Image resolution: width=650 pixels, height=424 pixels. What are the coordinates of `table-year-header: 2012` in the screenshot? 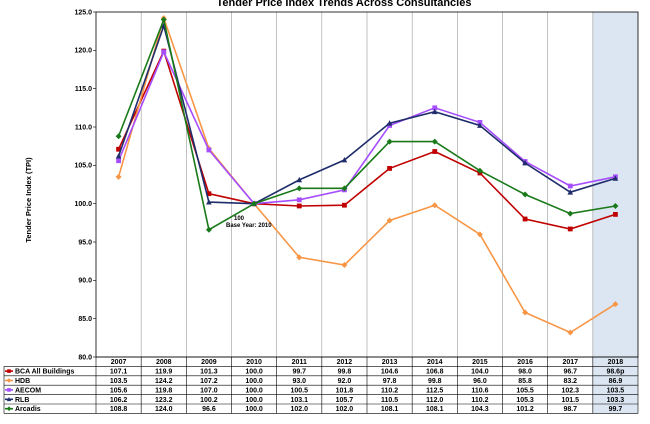 It's located at (345, 362).